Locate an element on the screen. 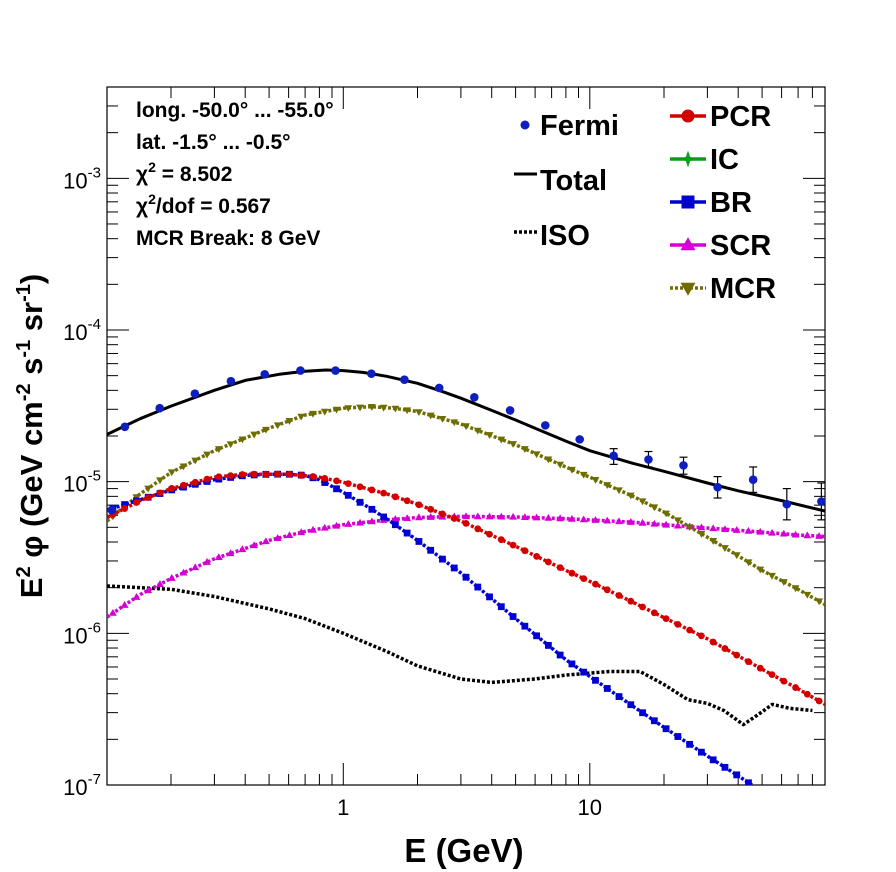 The width and height of the screenshot is (896, 872). legend-label: SCR is located at coordinates (740, 246).